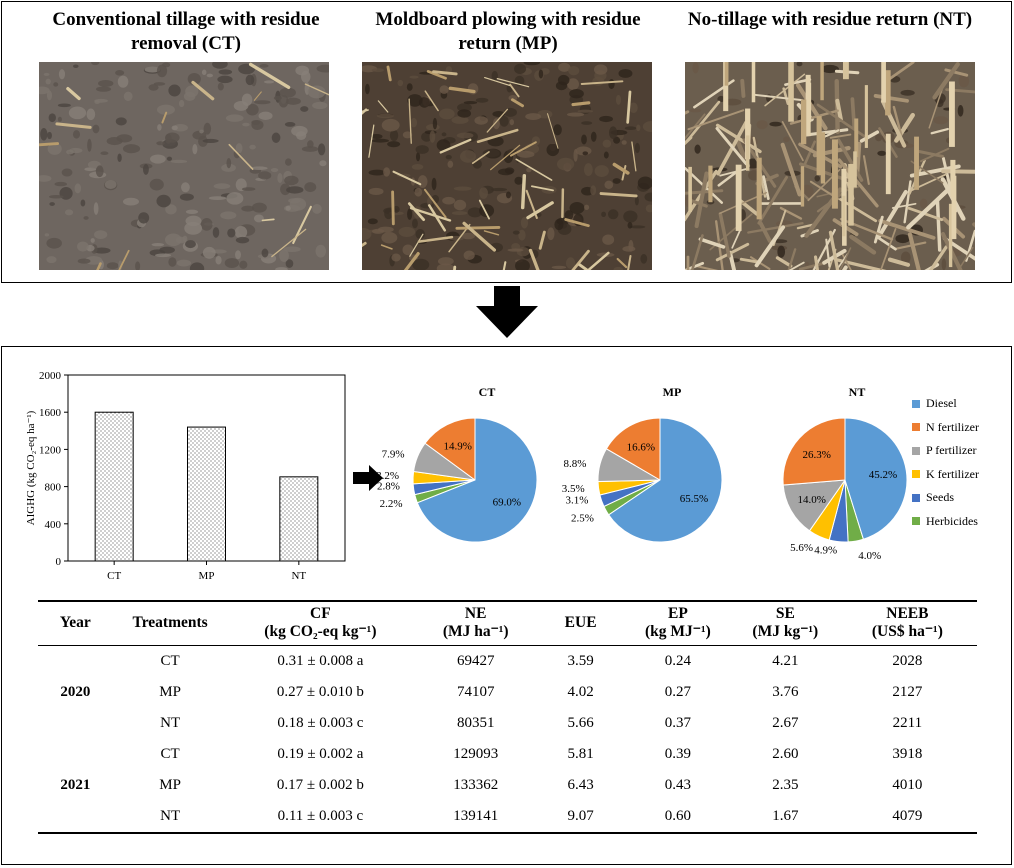 The image size is (1014, 868). What do you see at coordinates (580, 723) in the screenshot?
I see `eue-cell: 5.66` at bounding box center [580, 723].